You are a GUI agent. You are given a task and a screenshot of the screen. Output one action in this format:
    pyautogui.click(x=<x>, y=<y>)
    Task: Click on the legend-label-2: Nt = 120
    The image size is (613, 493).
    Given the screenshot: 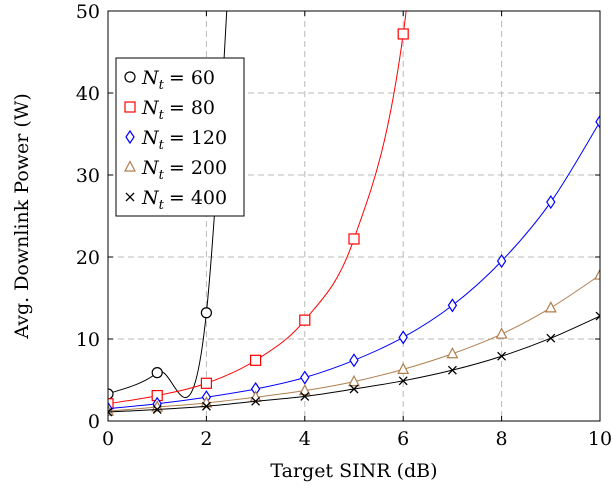 What is the action you would take?
    pyautogui.click(x=184, y=140)
    